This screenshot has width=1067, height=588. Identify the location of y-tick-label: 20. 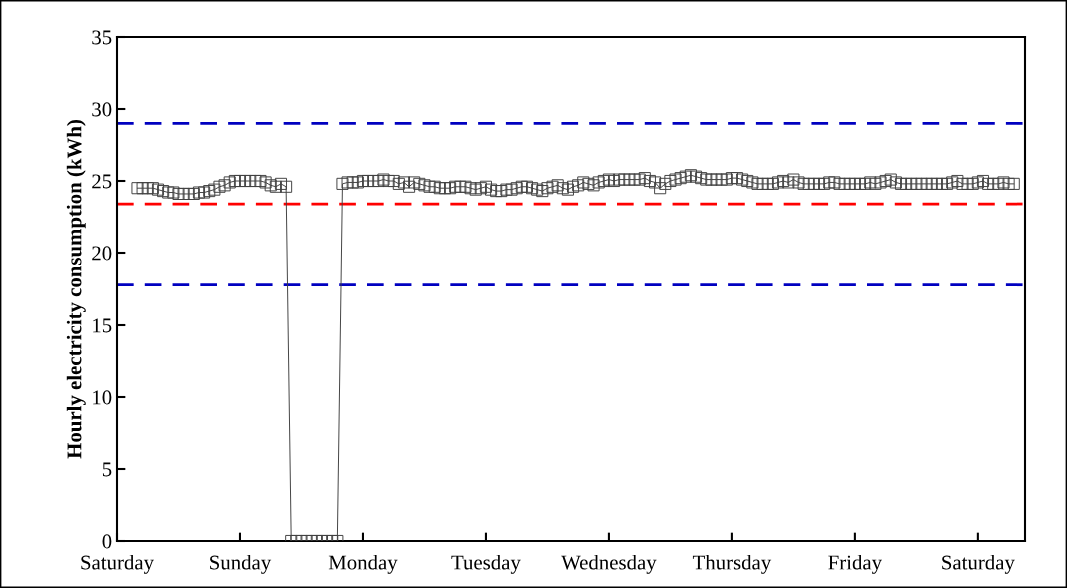
(102, 253).